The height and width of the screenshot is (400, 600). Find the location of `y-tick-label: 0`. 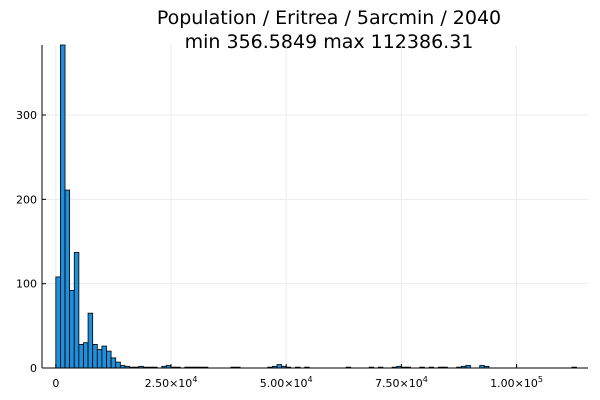

y-tick-label: 0 is located at coordinates (33, 368).